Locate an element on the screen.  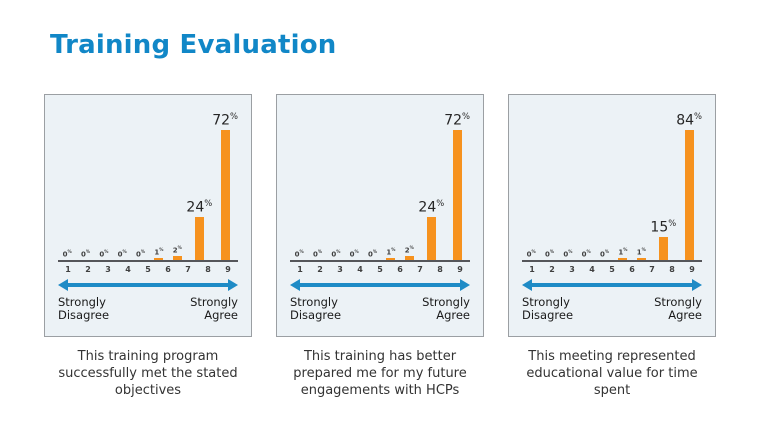
bar-value-label: 84% is located at coordinates (689, 120).